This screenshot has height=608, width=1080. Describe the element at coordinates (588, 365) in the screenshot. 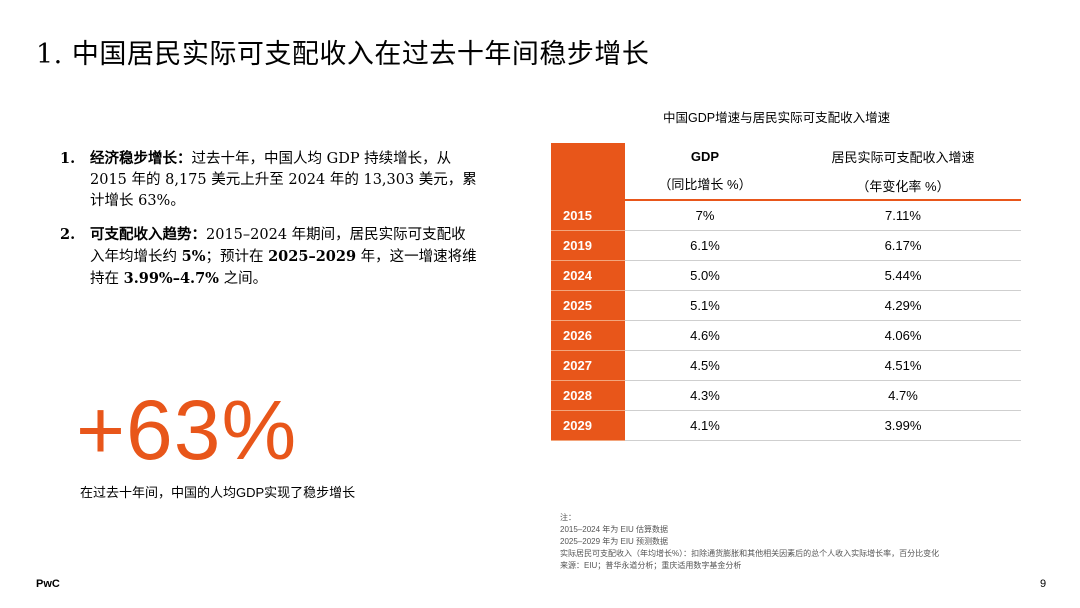

I see `year-cell: 2027` at that location.